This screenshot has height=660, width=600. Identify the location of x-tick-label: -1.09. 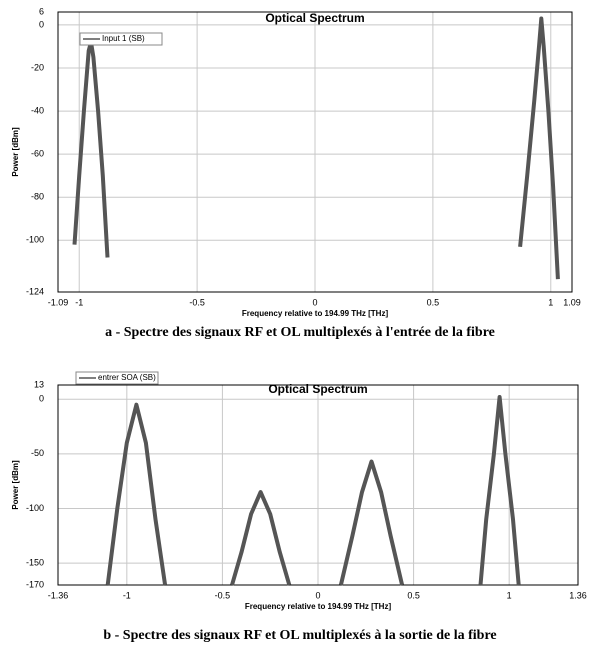
(58, 302).